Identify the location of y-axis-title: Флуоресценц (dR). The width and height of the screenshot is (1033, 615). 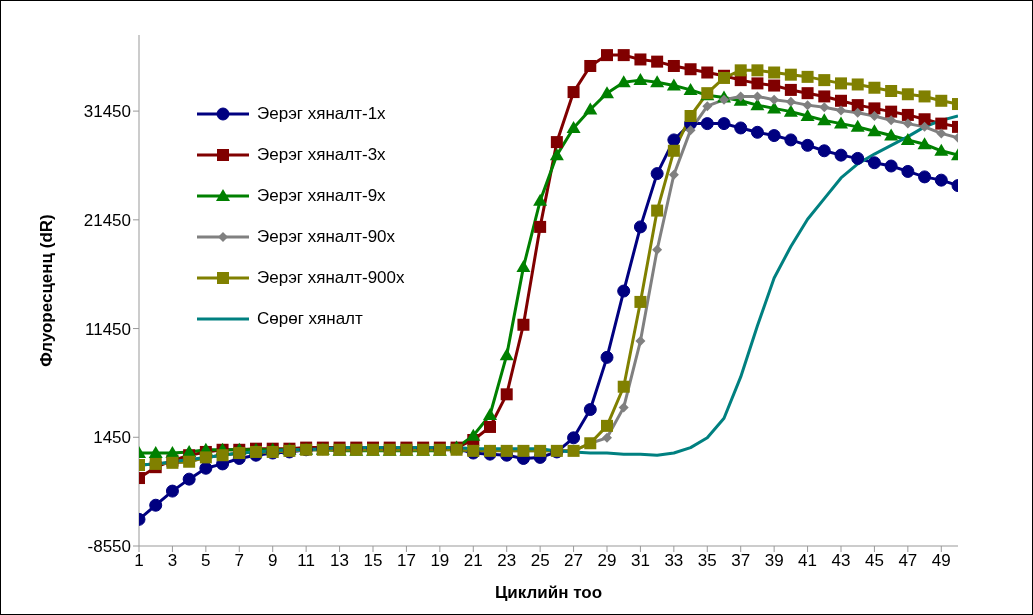
(47, 290).